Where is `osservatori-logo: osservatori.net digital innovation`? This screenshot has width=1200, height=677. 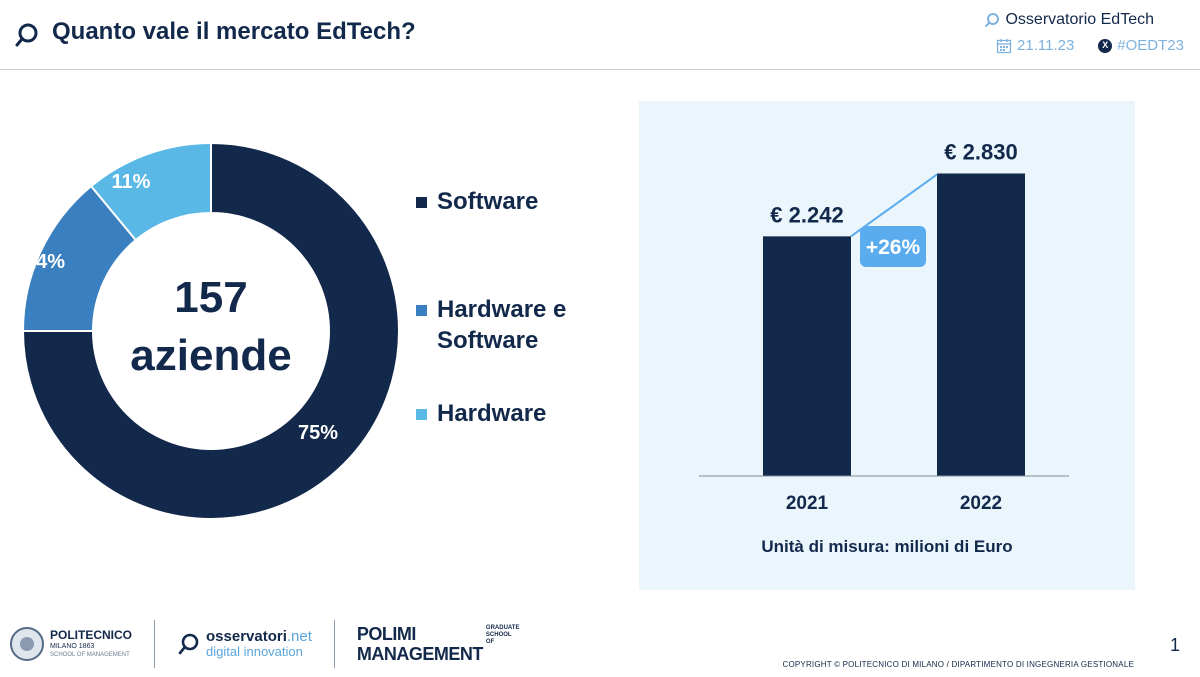
osservatori-logo: osservatori.net digital innovation is located at coordinates (244, 644).